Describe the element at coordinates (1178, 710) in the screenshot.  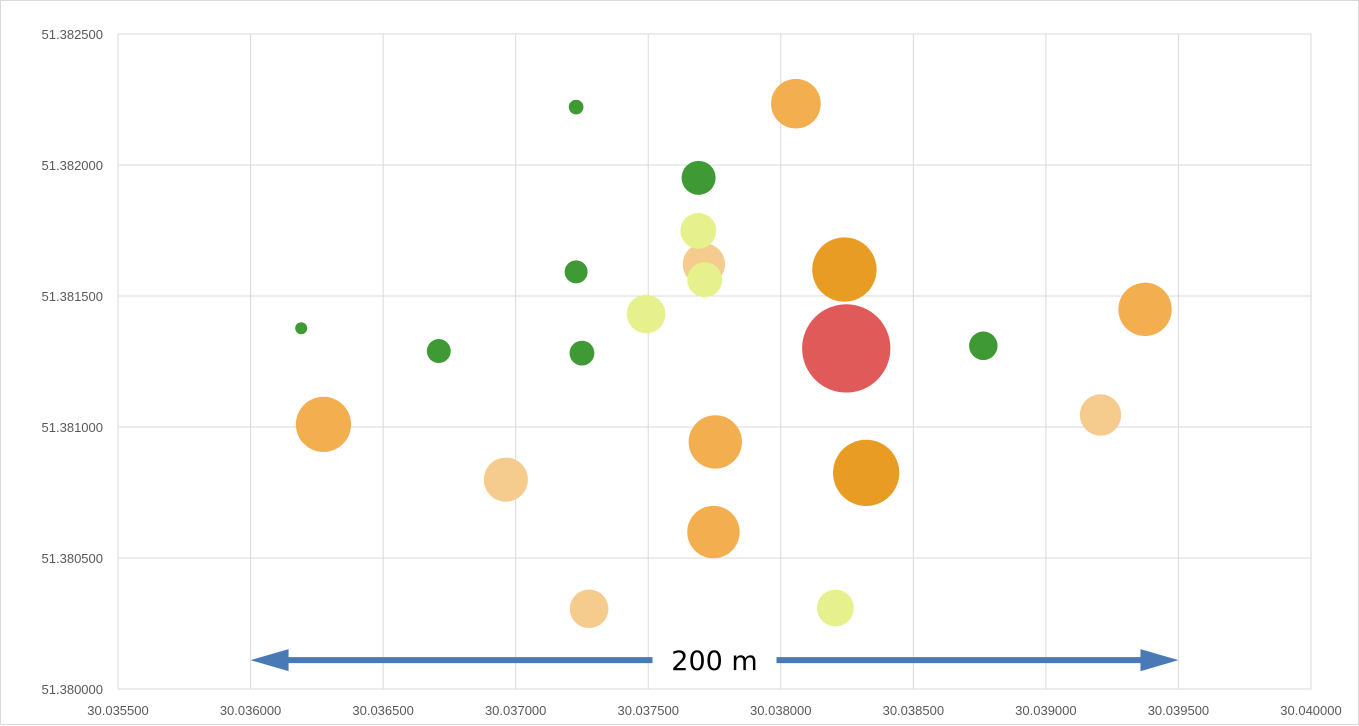
I see `x-tick-label: 30.039500` at that location.